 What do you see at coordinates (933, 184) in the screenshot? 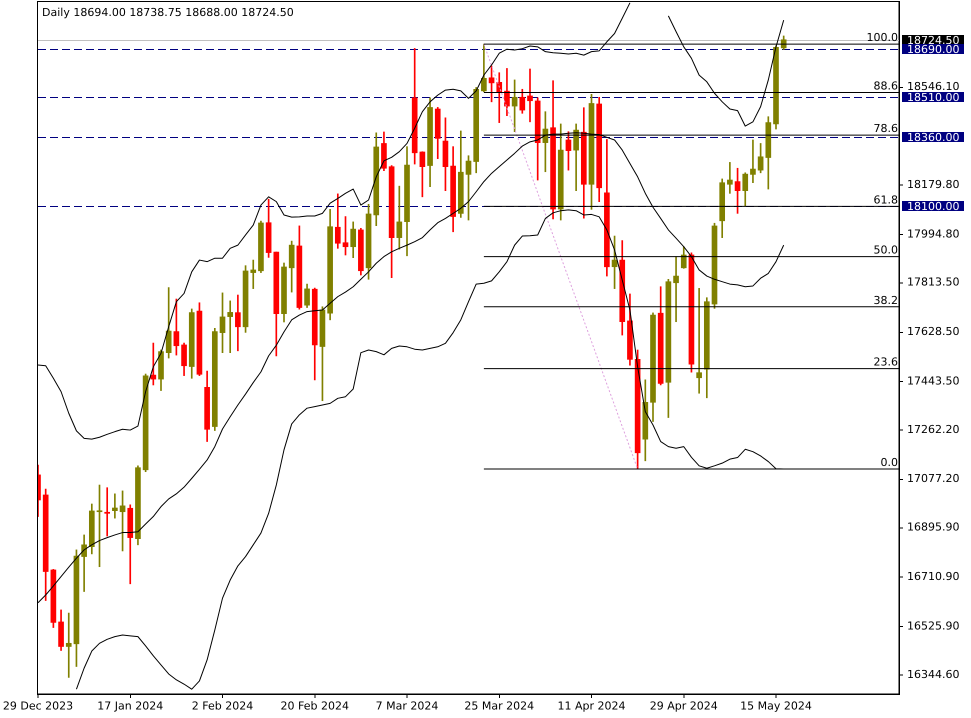
I see `y-tick-label: 18179.80` at bounding box center [933, 184].